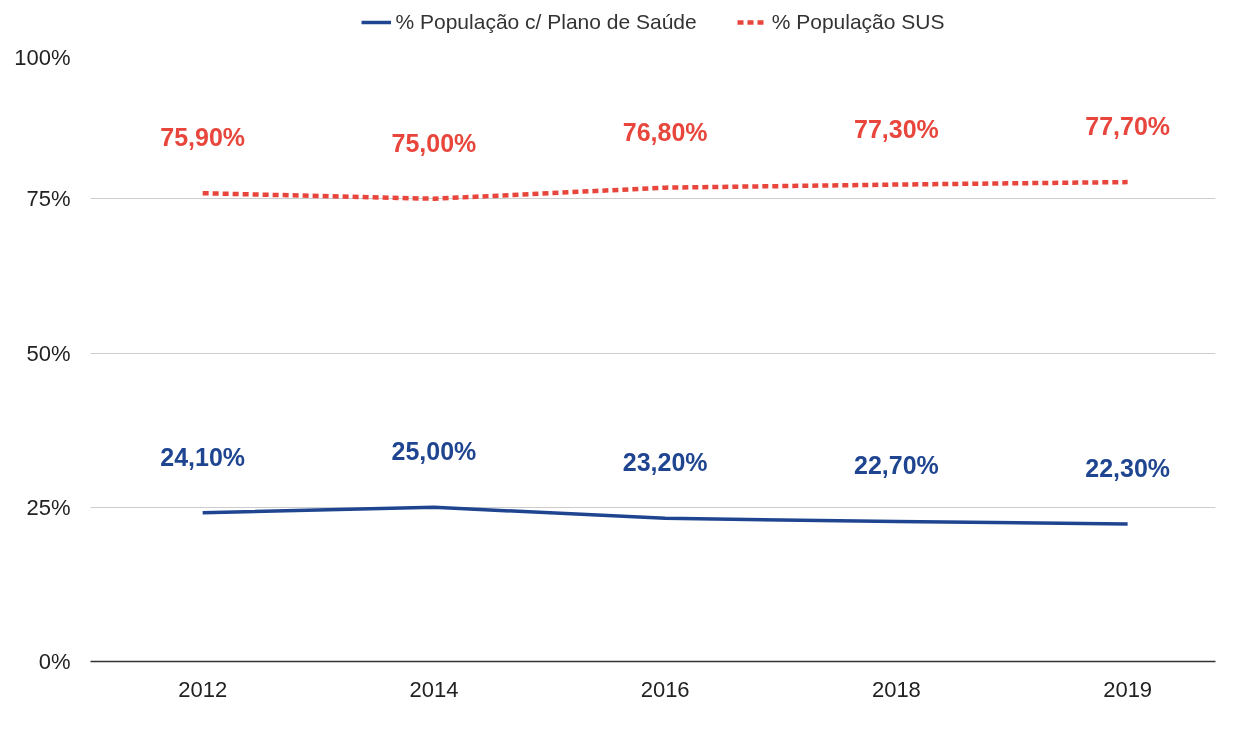  What do you see at coordinates (546, 22) in the screenshot?
I see `legend-label: % População c/ Plano de Saúde` at bounding box center [546, 22].